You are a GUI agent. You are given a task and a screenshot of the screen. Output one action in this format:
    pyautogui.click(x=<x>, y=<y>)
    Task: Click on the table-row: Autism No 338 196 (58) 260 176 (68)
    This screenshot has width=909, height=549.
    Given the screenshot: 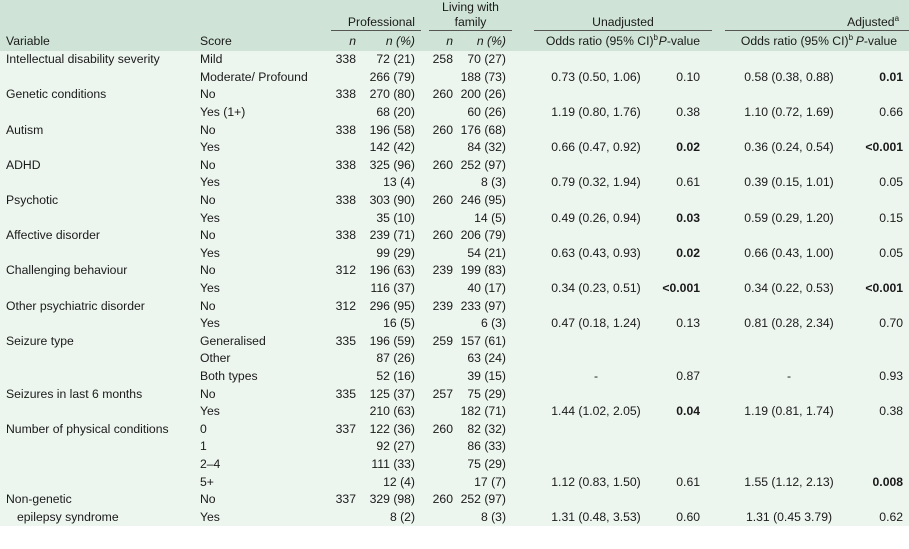 What is the action you would take?
    pyautogui.click(x=454, y=130)
    